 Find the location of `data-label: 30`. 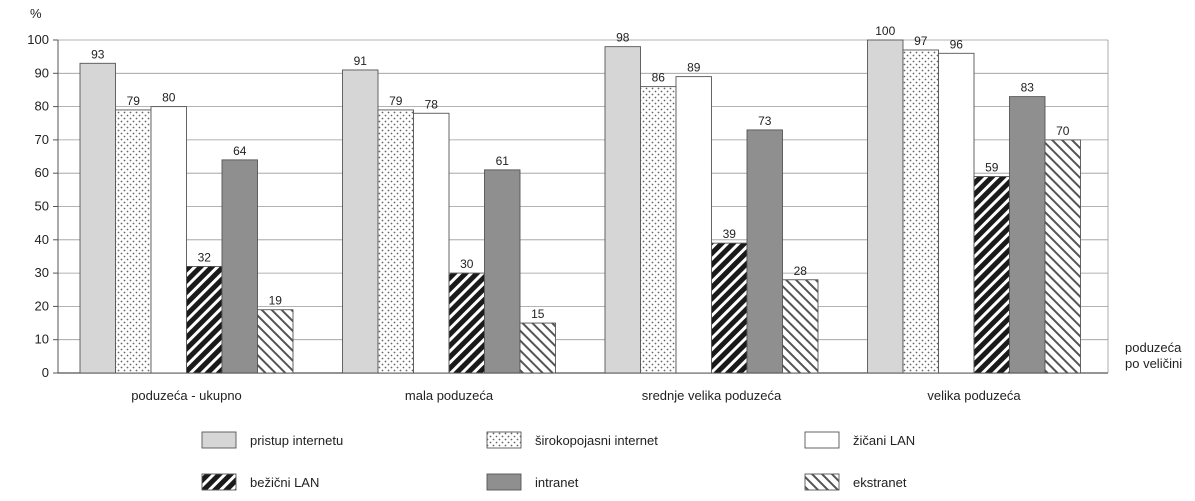

data-label: 30 is located at coordinates (467, 264).